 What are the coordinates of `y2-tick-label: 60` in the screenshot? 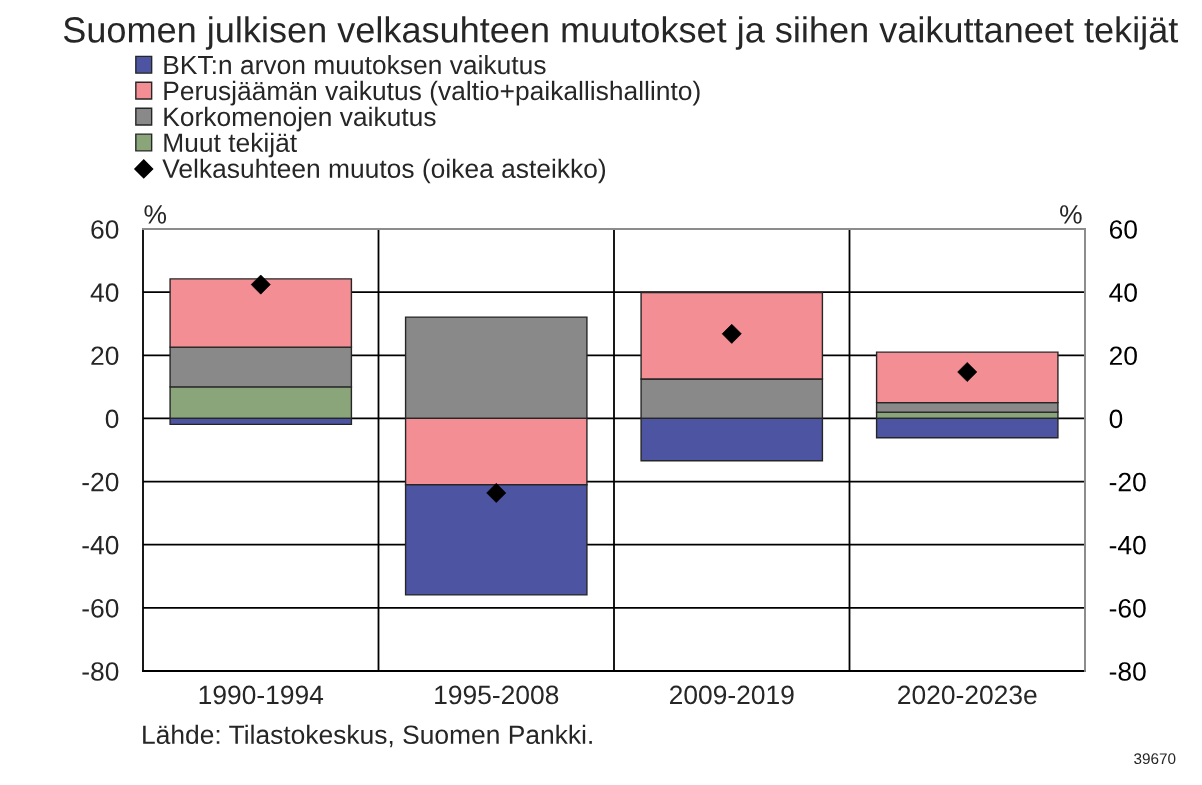 It's located at (1123, 229).